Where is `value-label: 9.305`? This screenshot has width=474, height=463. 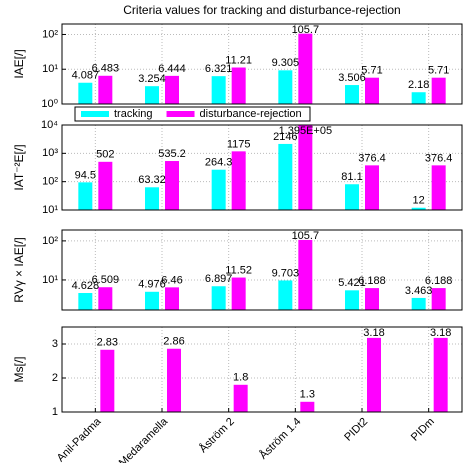
value-label: 9.305 is located at coordinates (286, 63).